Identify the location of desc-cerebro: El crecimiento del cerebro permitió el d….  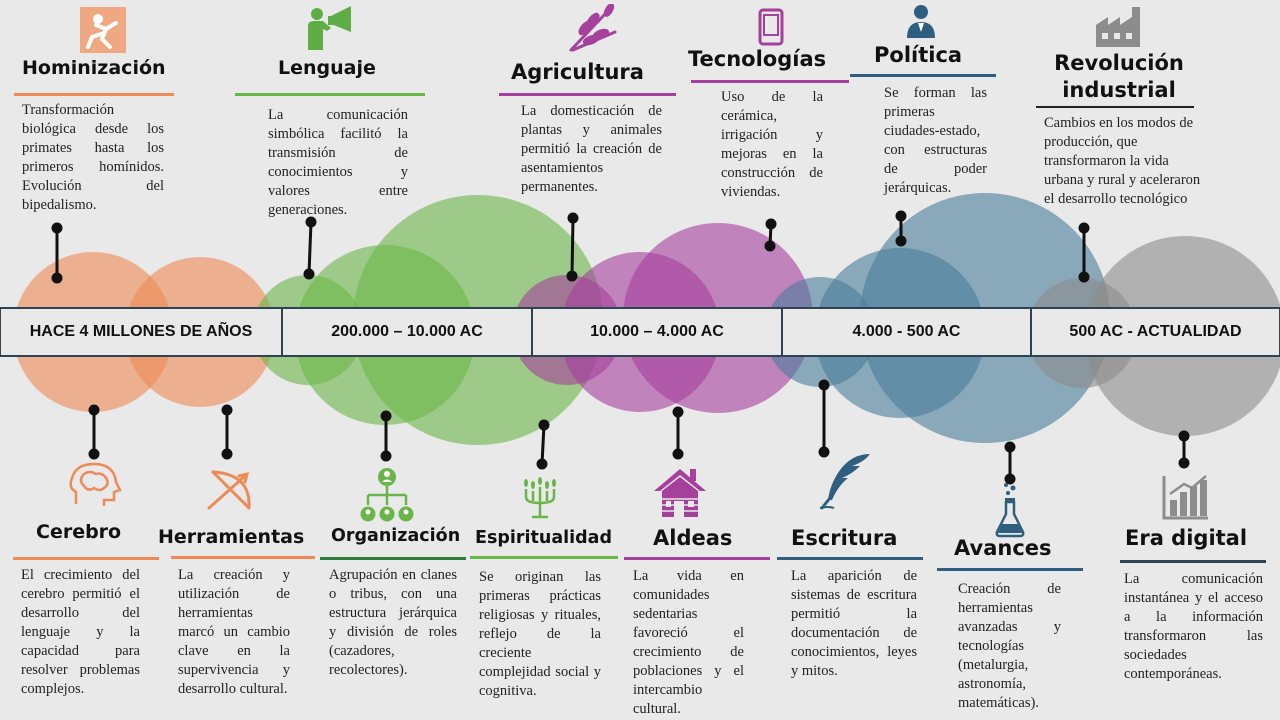
(80, 632).